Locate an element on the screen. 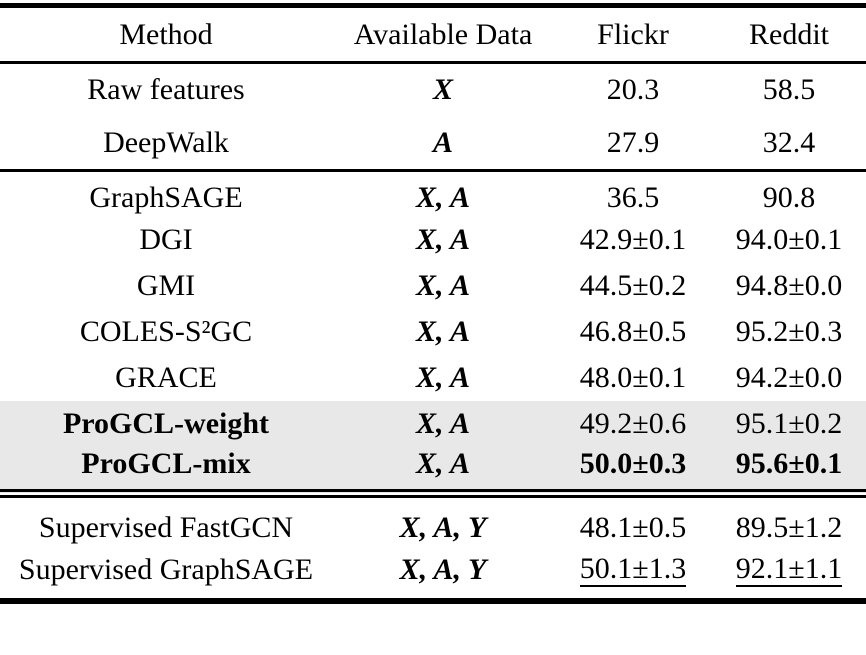  flickr-value-cell: 50.1±1.3 is located at coordinates (633, 574).